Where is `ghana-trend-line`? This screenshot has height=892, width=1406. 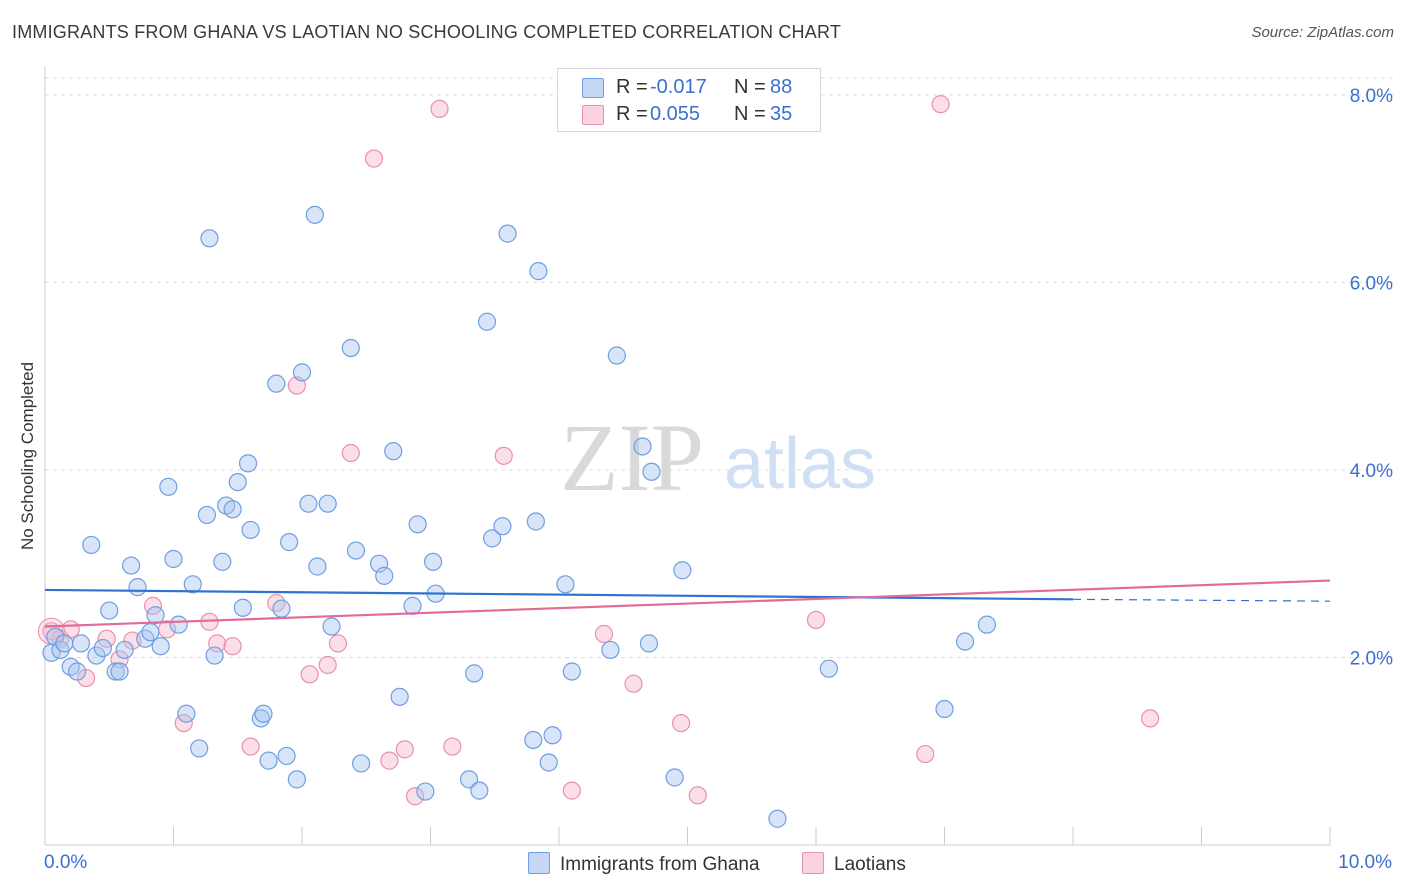
ghana-trend-line is located at coordinates (559, 594).